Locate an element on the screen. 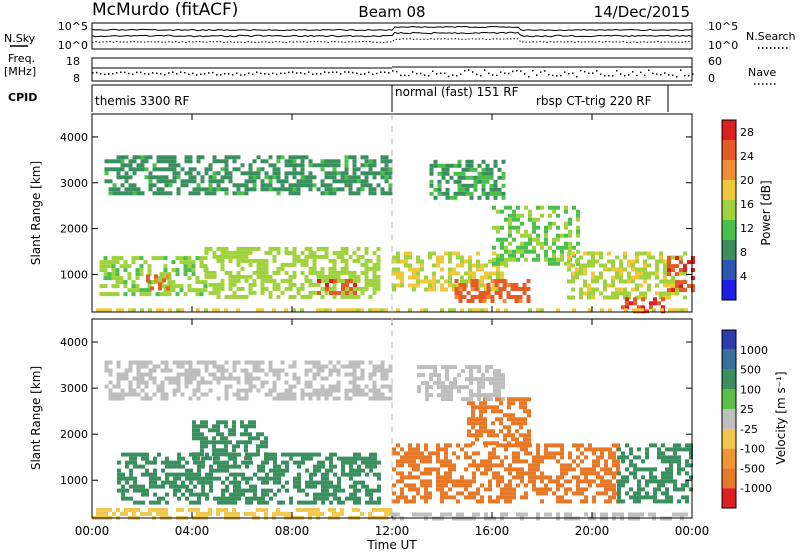 This screenshot has width=800, height=554. colorbar-tick-label: 16 is located at coordinates (747, 204).